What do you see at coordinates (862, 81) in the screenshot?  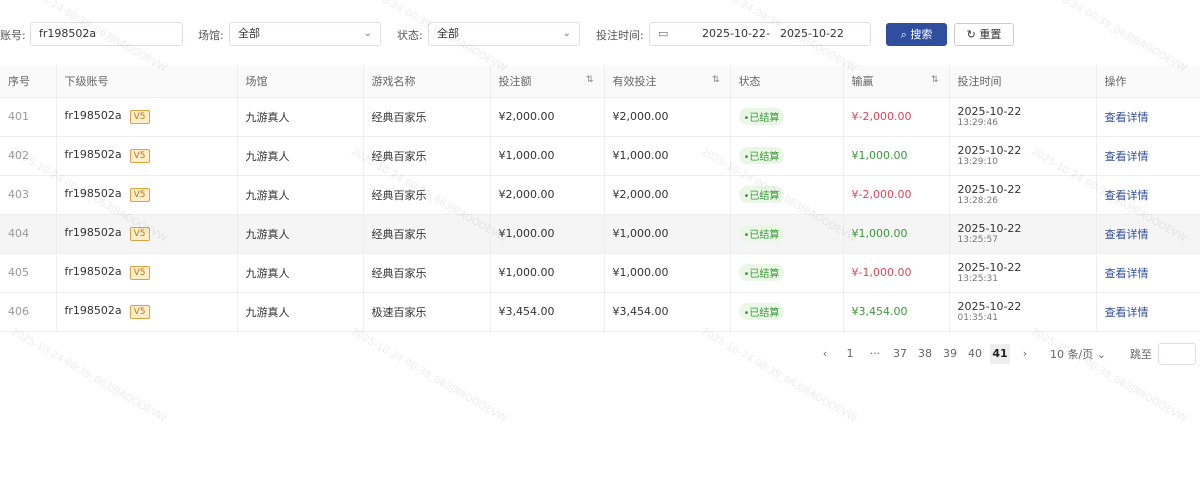 I see `header-label: 输赢` at bounding box center [862, 81].